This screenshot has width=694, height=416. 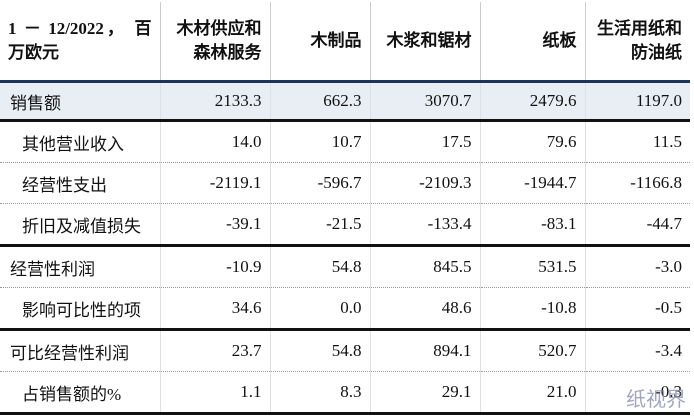 What do you see at coordinates (214, 42) in the screenshot?
I see `header-cell: 木材供应和森林服务` at bounding box center [214, 42].